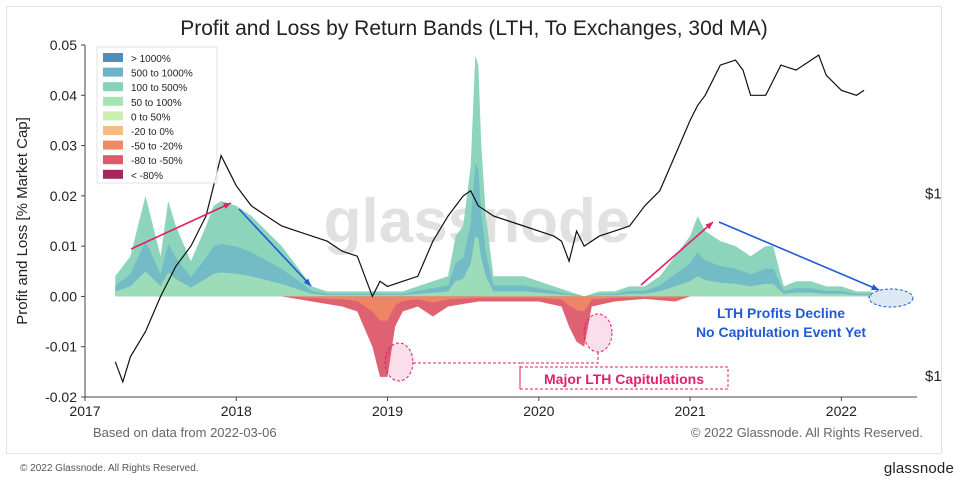  Describe the element at coordinates (399, 362) in the screenshot. I see `capitulation-2019-marker` at that location.